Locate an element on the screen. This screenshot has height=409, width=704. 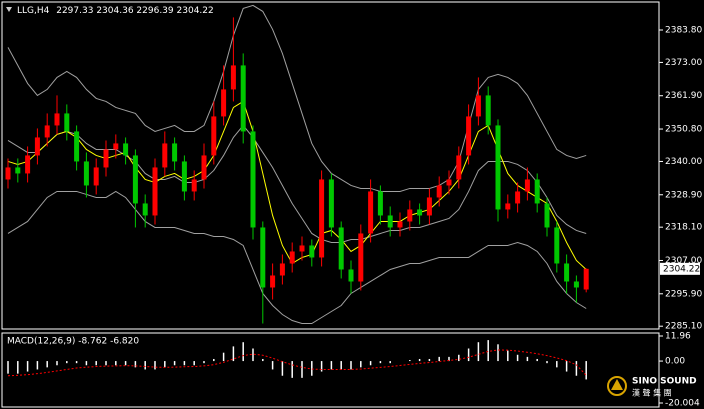
y-tick-label: 2285.10 is located at coordinates (683, 327).